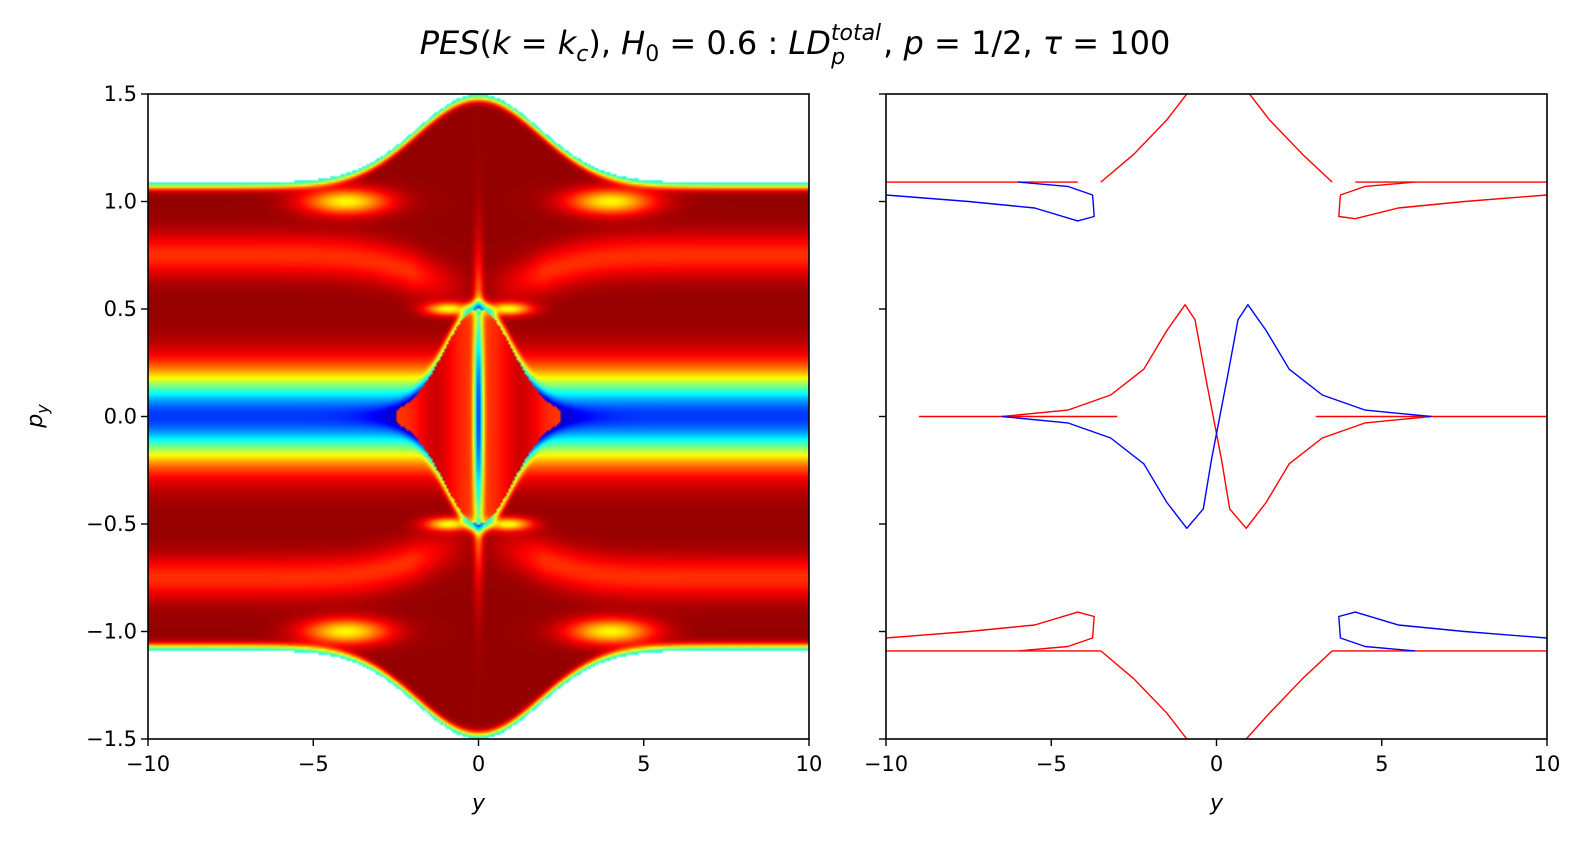 The height and width of the screenshot is (842, 1580). Describe the element at coordinates (120, 94) in the screenshot. I see `y-tick-label: 1.5` at that location.